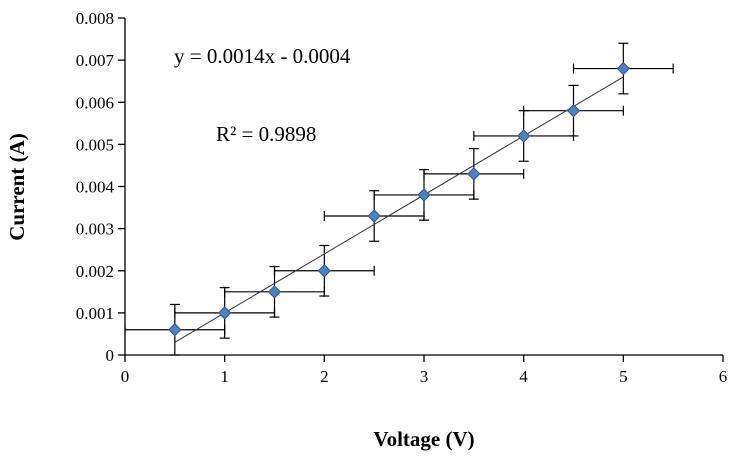 The height and width of the screenshot is (473, 741). I want to click on y-tick-label: 0.003, so click(95, 229).